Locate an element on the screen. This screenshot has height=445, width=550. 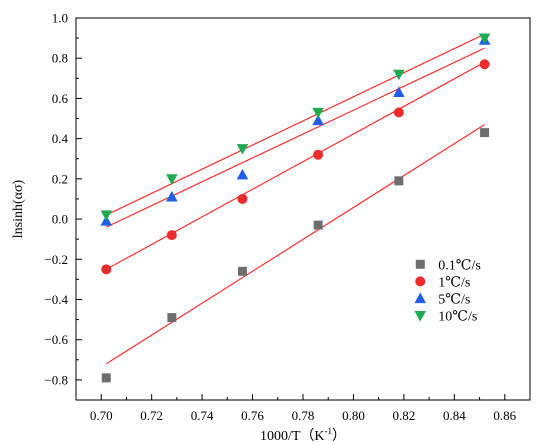
x-tick-label: 0.80 is located at coordinates (353, 415).